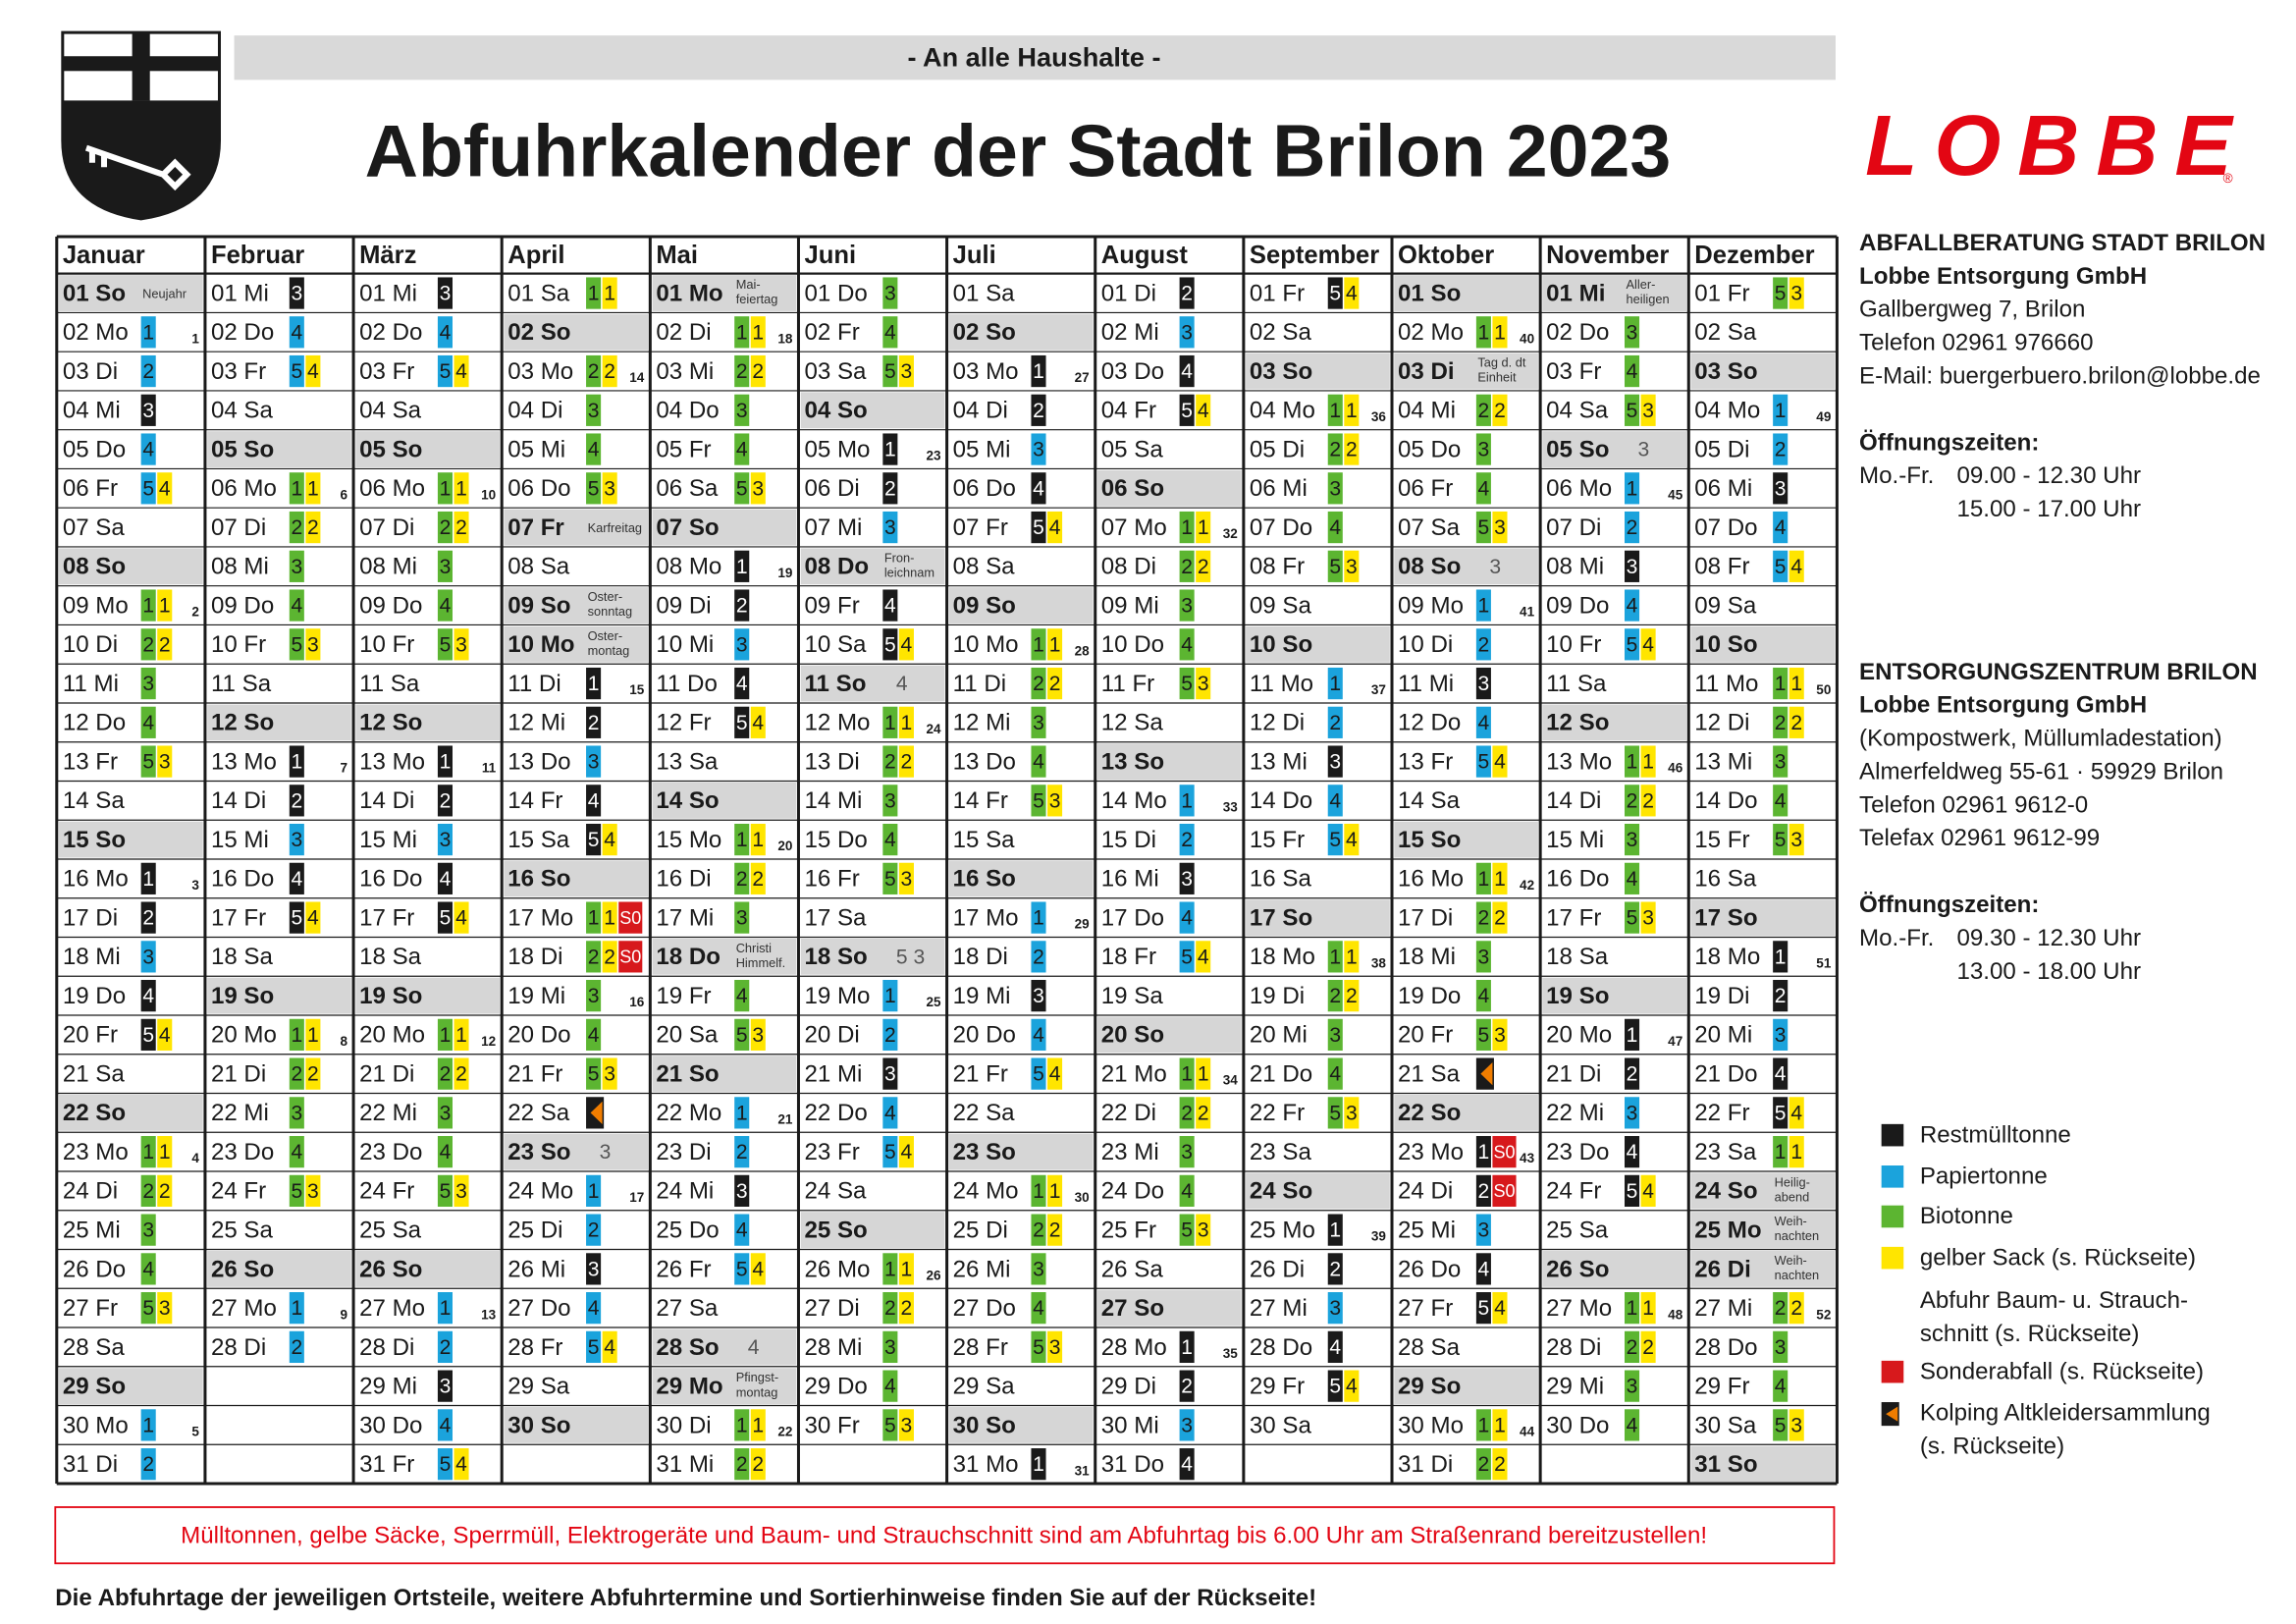  I want to click on holiday-note: Weih-, so click(1791, 1260).